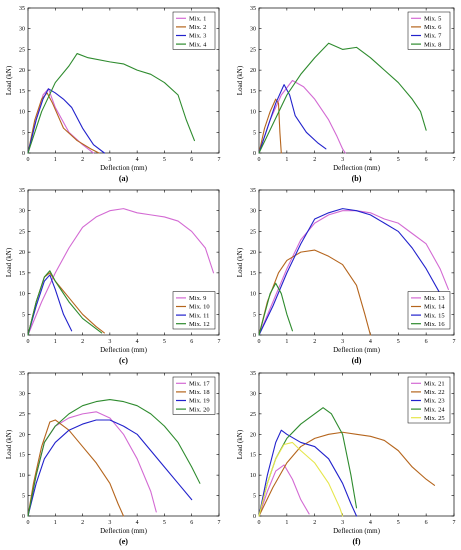  I want to click on legend-box, so click(429, 310).